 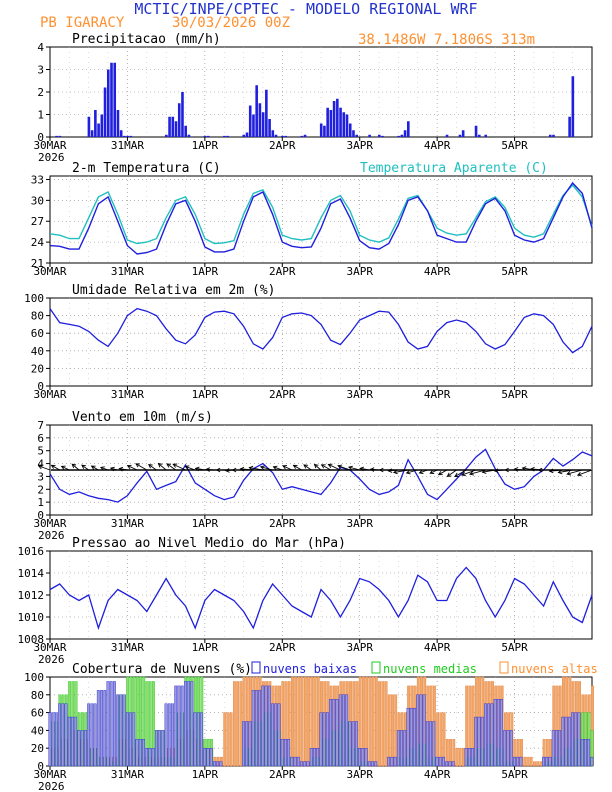 I want to click on y-tick-label: 30, so click(x=37, y=200).